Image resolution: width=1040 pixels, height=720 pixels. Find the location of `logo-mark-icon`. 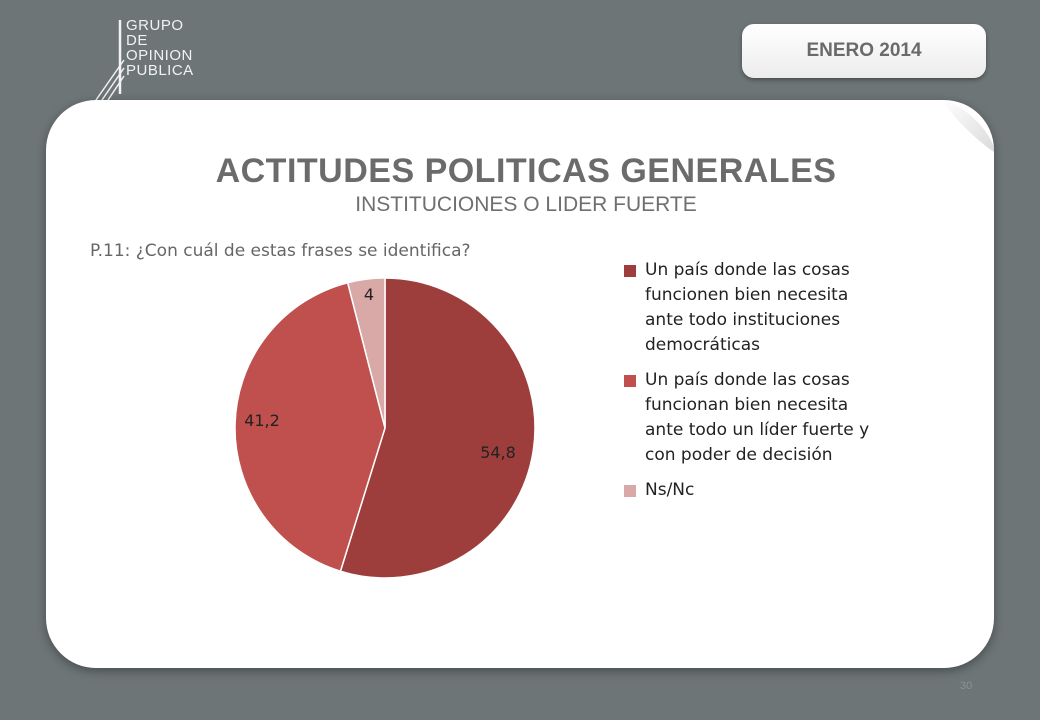

logo-mark-icon is located at coordinates (110, 60).